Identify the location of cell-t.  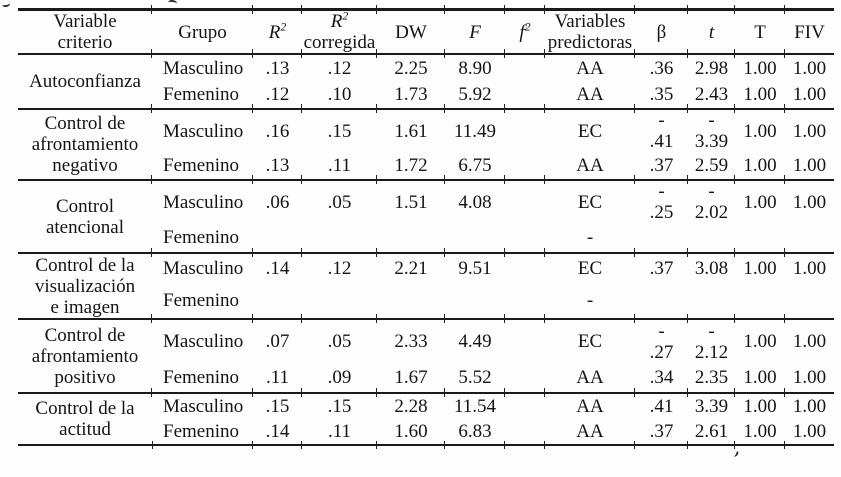
(711, 238).